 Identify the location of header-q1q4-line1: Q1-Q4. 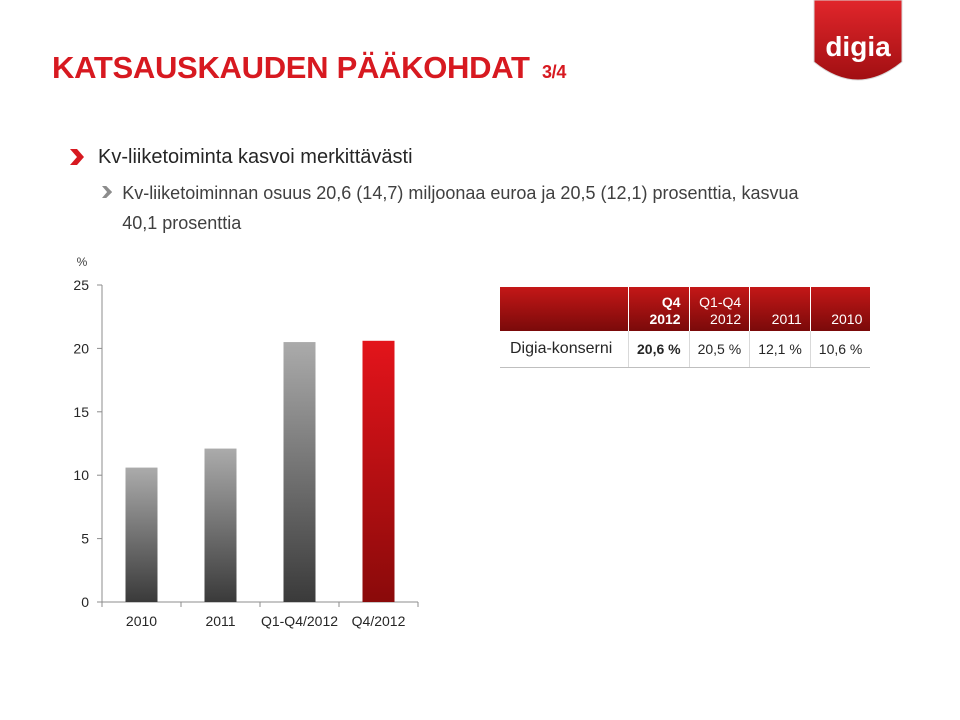
(720, 302).